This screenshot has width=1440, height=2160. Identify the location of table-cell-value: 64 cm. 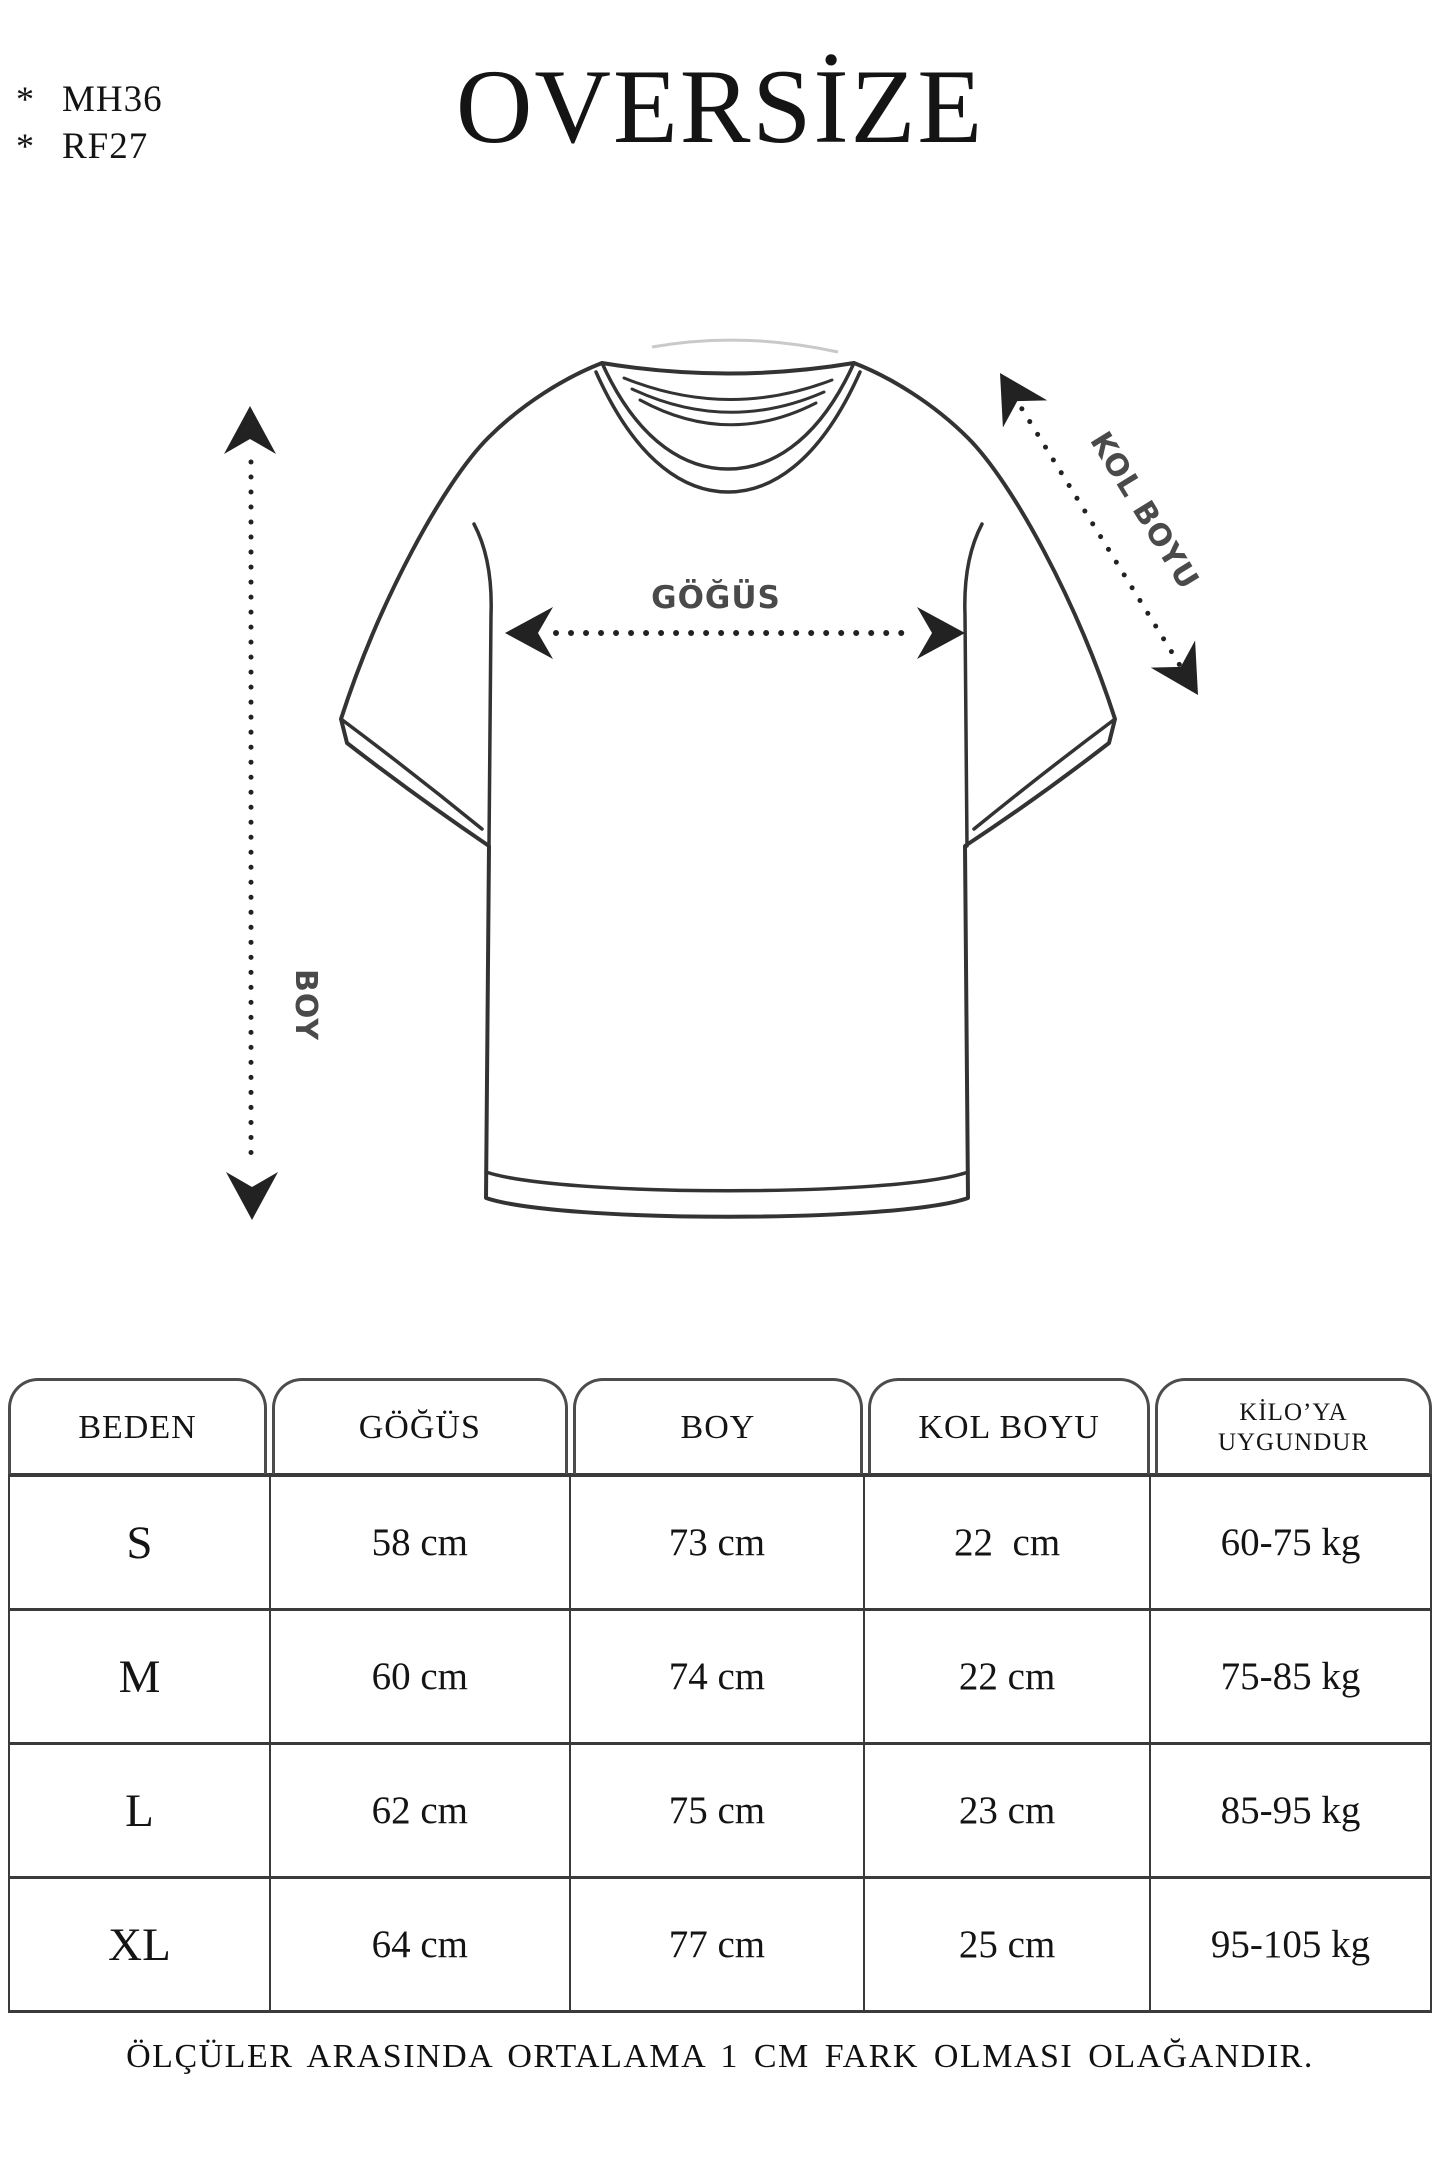
(421, 1944).